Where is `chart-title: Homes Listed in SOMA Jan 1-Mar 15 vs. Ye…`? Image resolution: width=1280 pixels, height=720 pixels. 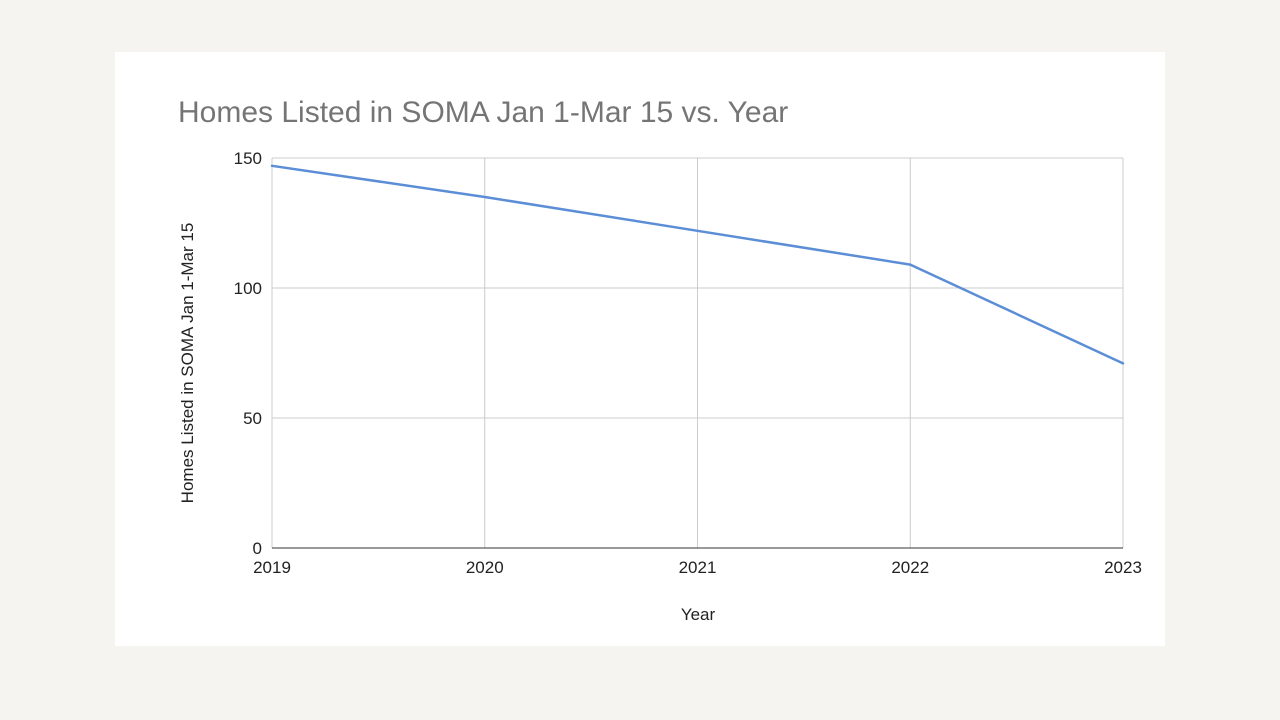
chart-title: Homes Listed in SOMA Jan 1-Mar 15 vs. Ye… is located at coordinates (483, 112).